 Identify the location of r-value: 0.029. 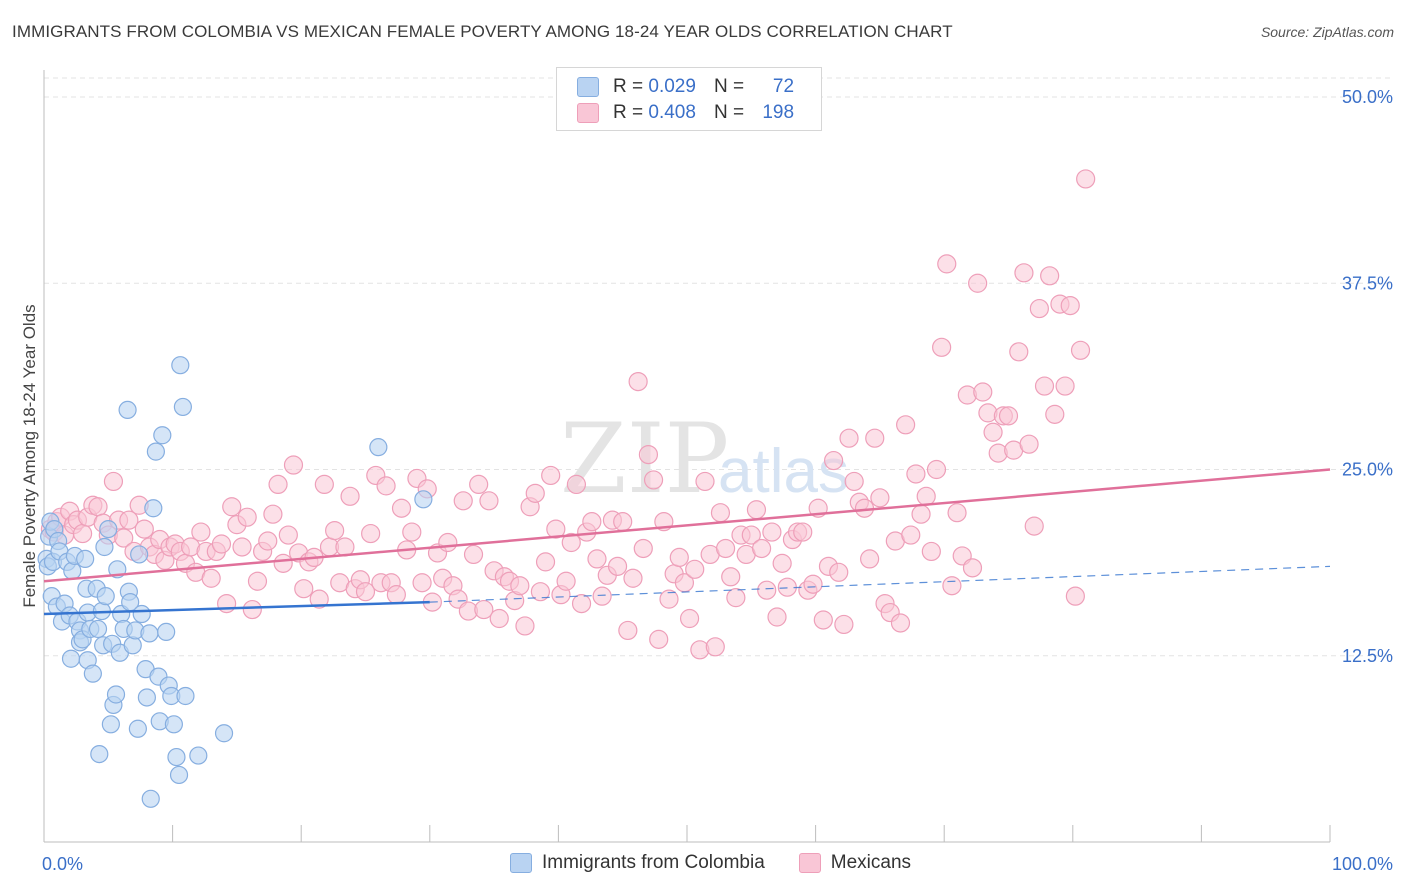
(672, 86).